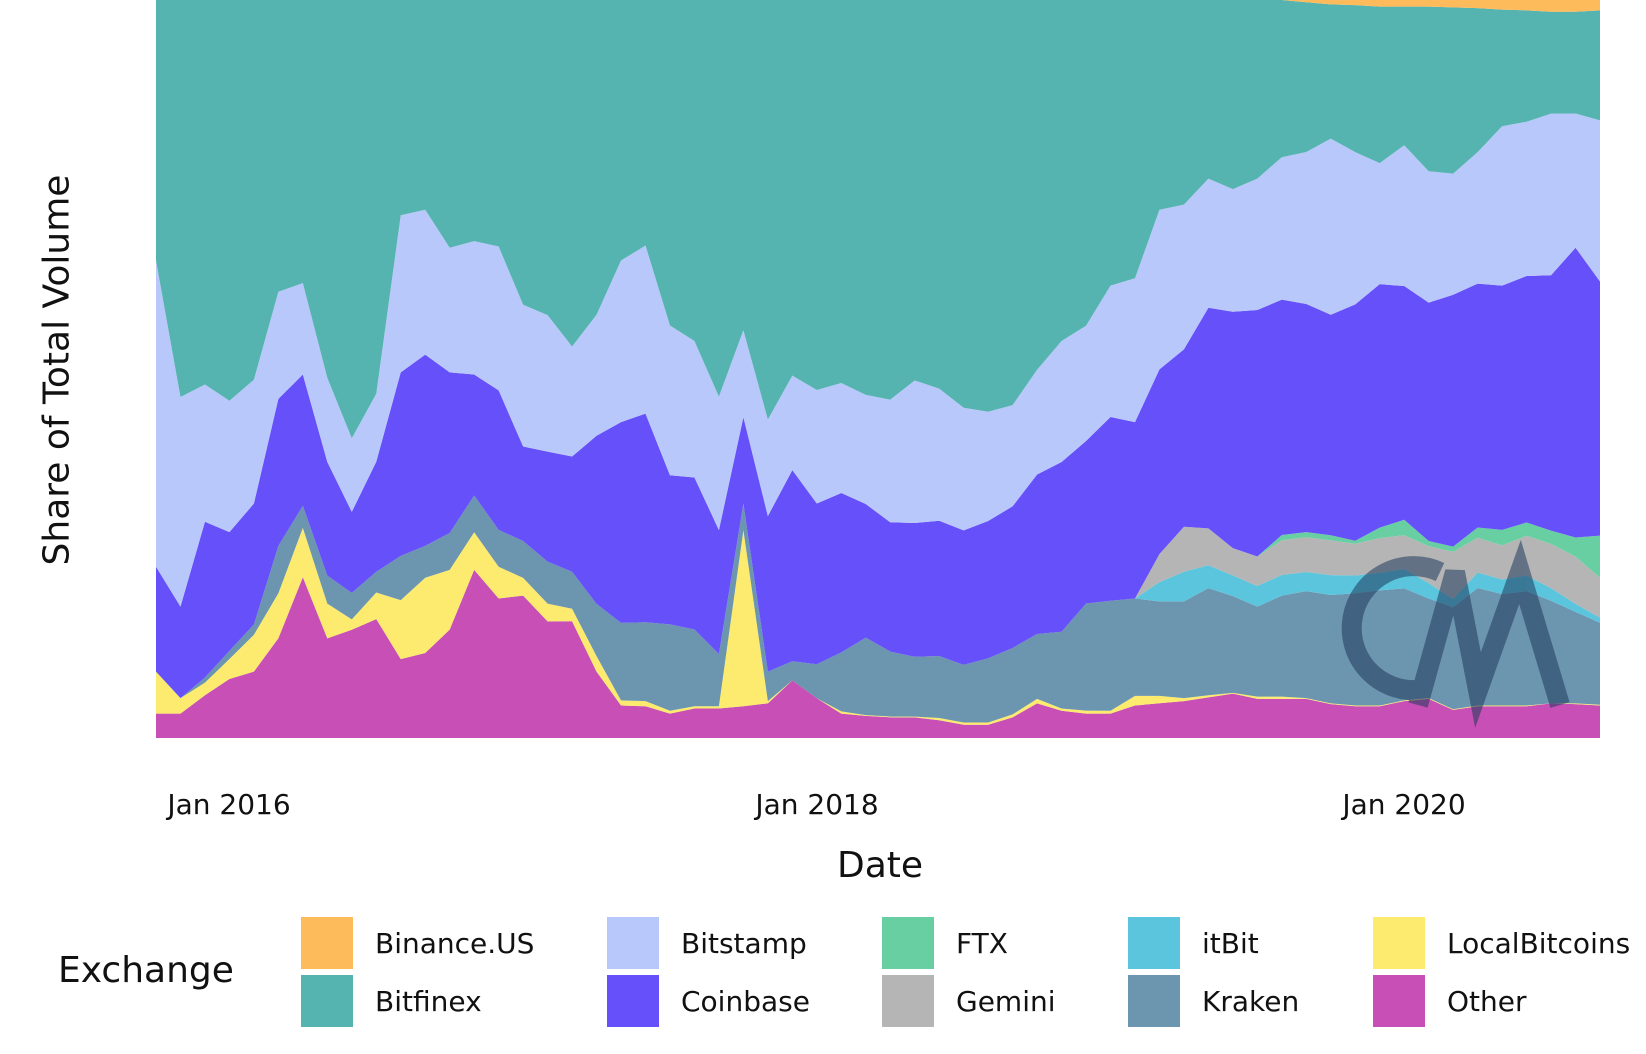 The height and width of the screenshot is (1054, 1646). What do you see at coordinates (1193, 943) in the screenshot?
I see `legend-item: itBit` at bounding box center [1193, 943].